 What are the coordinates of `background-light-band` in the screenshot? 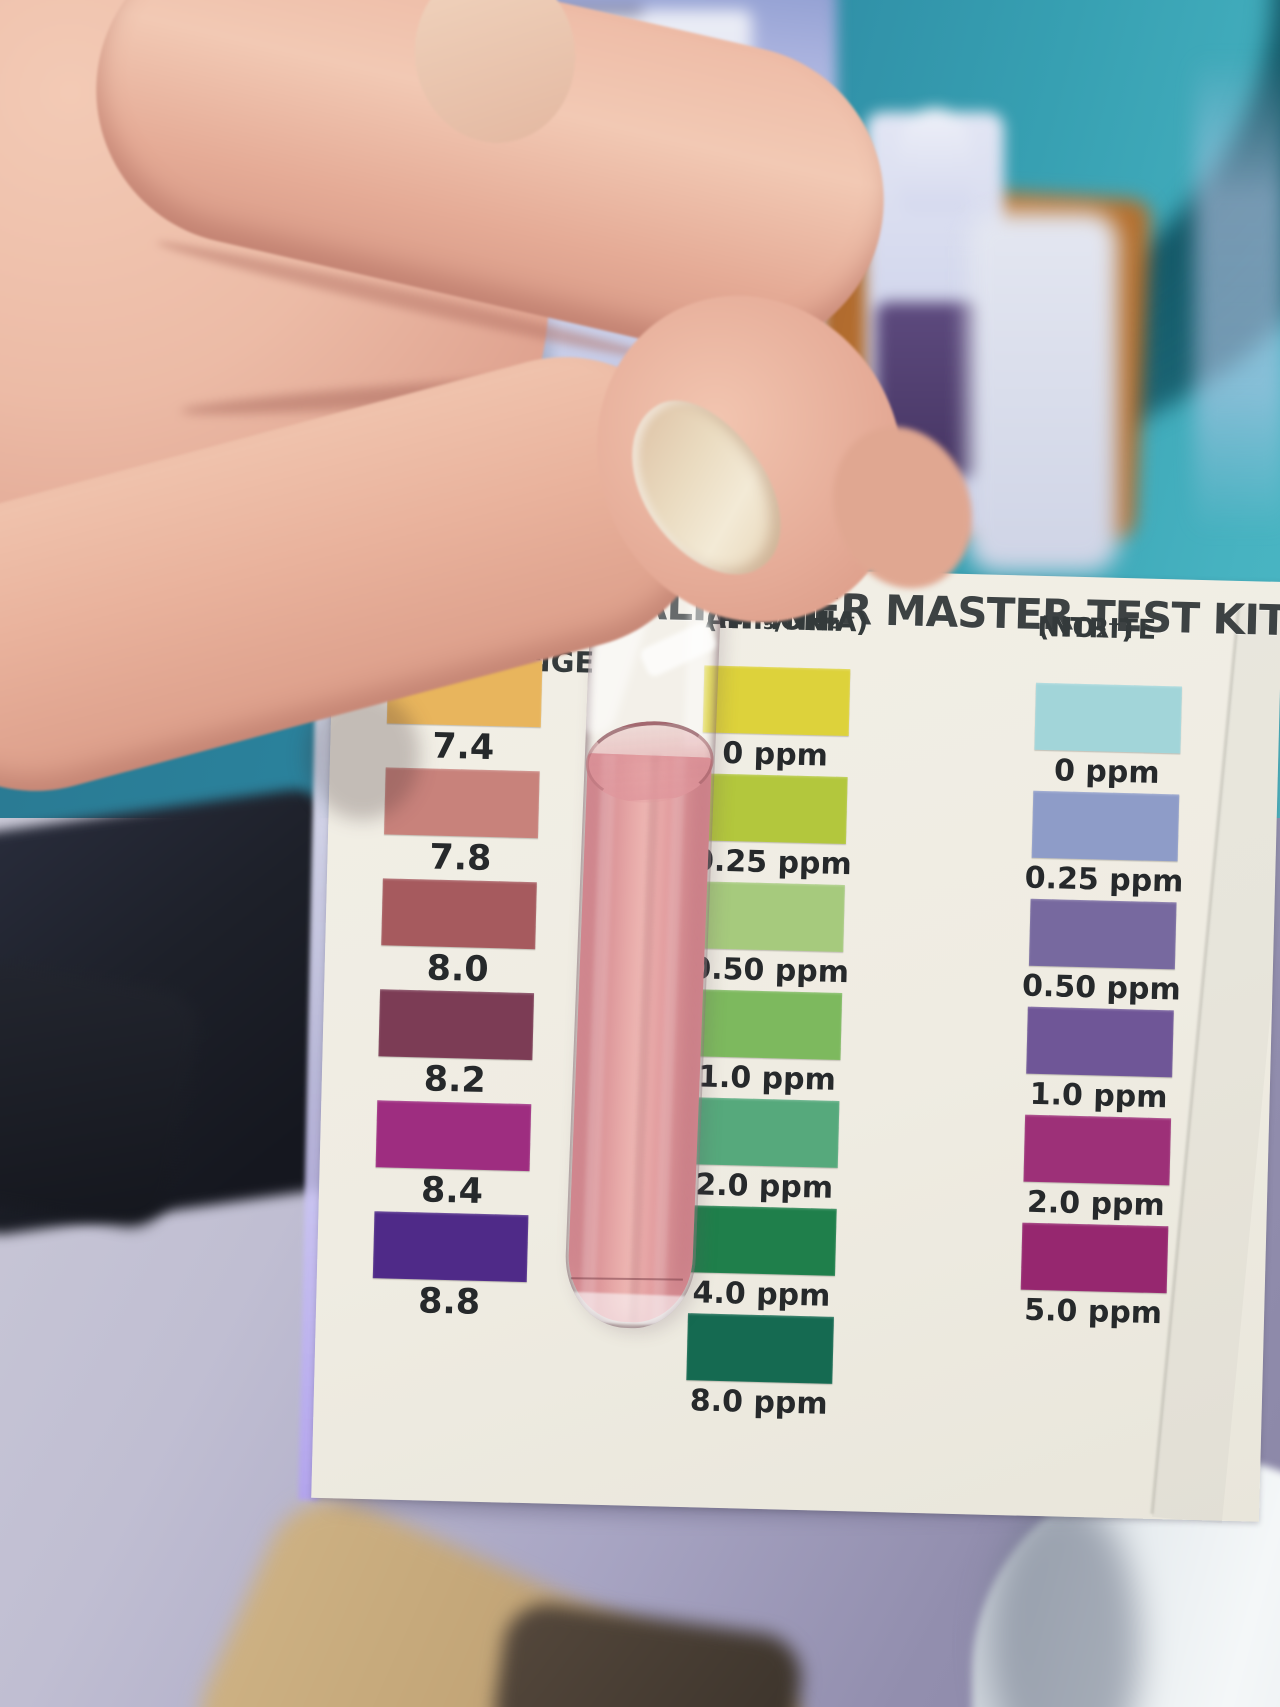 It's located at (1237, 295).